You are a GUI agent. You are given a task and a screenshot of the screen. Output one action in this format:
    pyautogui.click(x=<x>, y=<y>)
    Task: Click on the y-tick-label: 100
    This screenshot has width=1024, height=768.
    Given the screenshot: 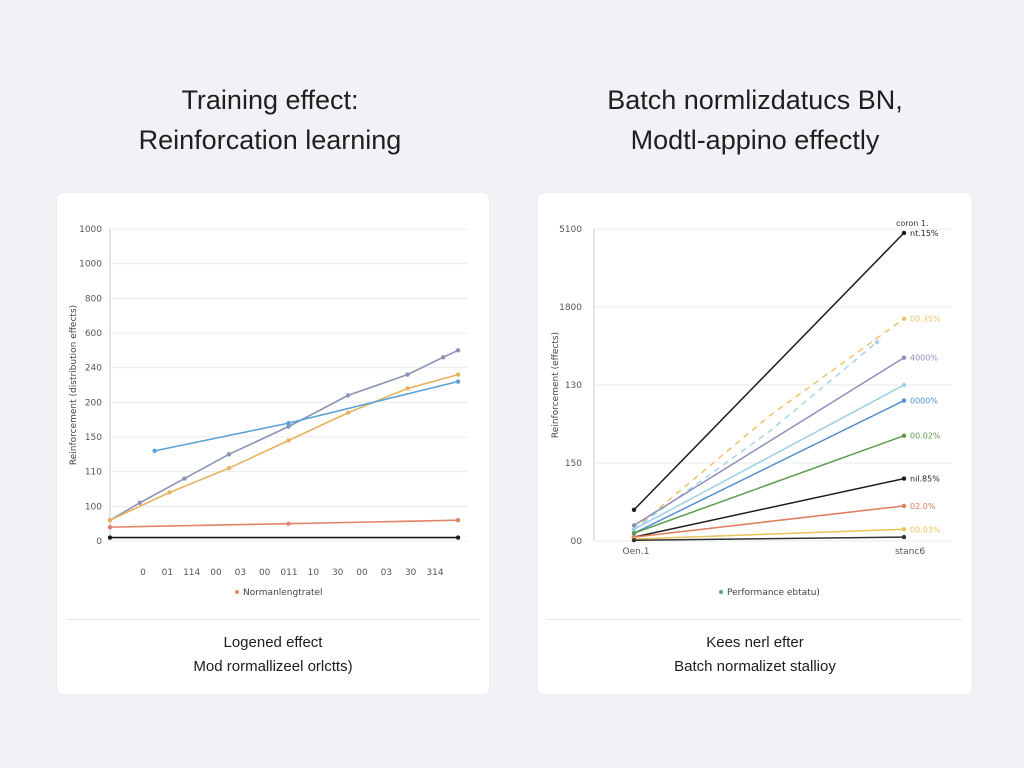 What is the action you would take?
    pyautogui.click(x=93, y=507)
    